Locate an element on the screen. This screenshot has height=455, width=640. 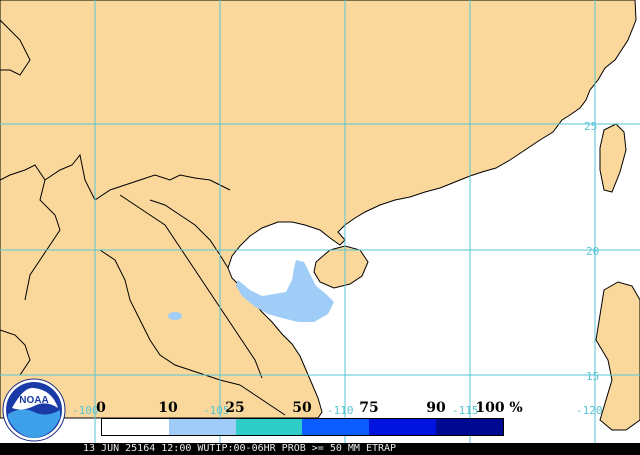
hainan-island is located at coordinates (341, 267).